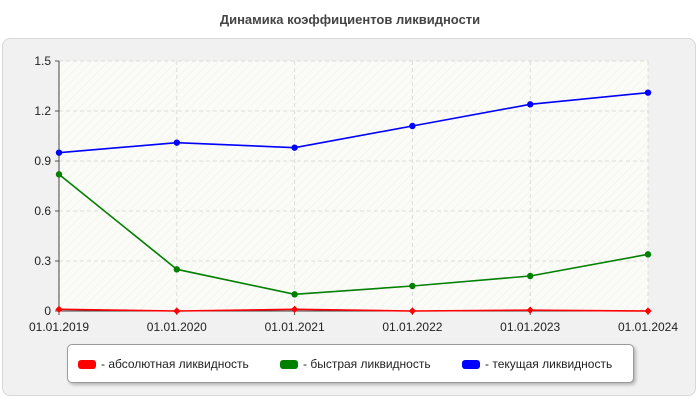 The image size is (700, 400). What do you see at coordinates (59, 327) in the screenshot?
I see `x-tick-label: 01.01.2019` at bounding box center [59, 327].